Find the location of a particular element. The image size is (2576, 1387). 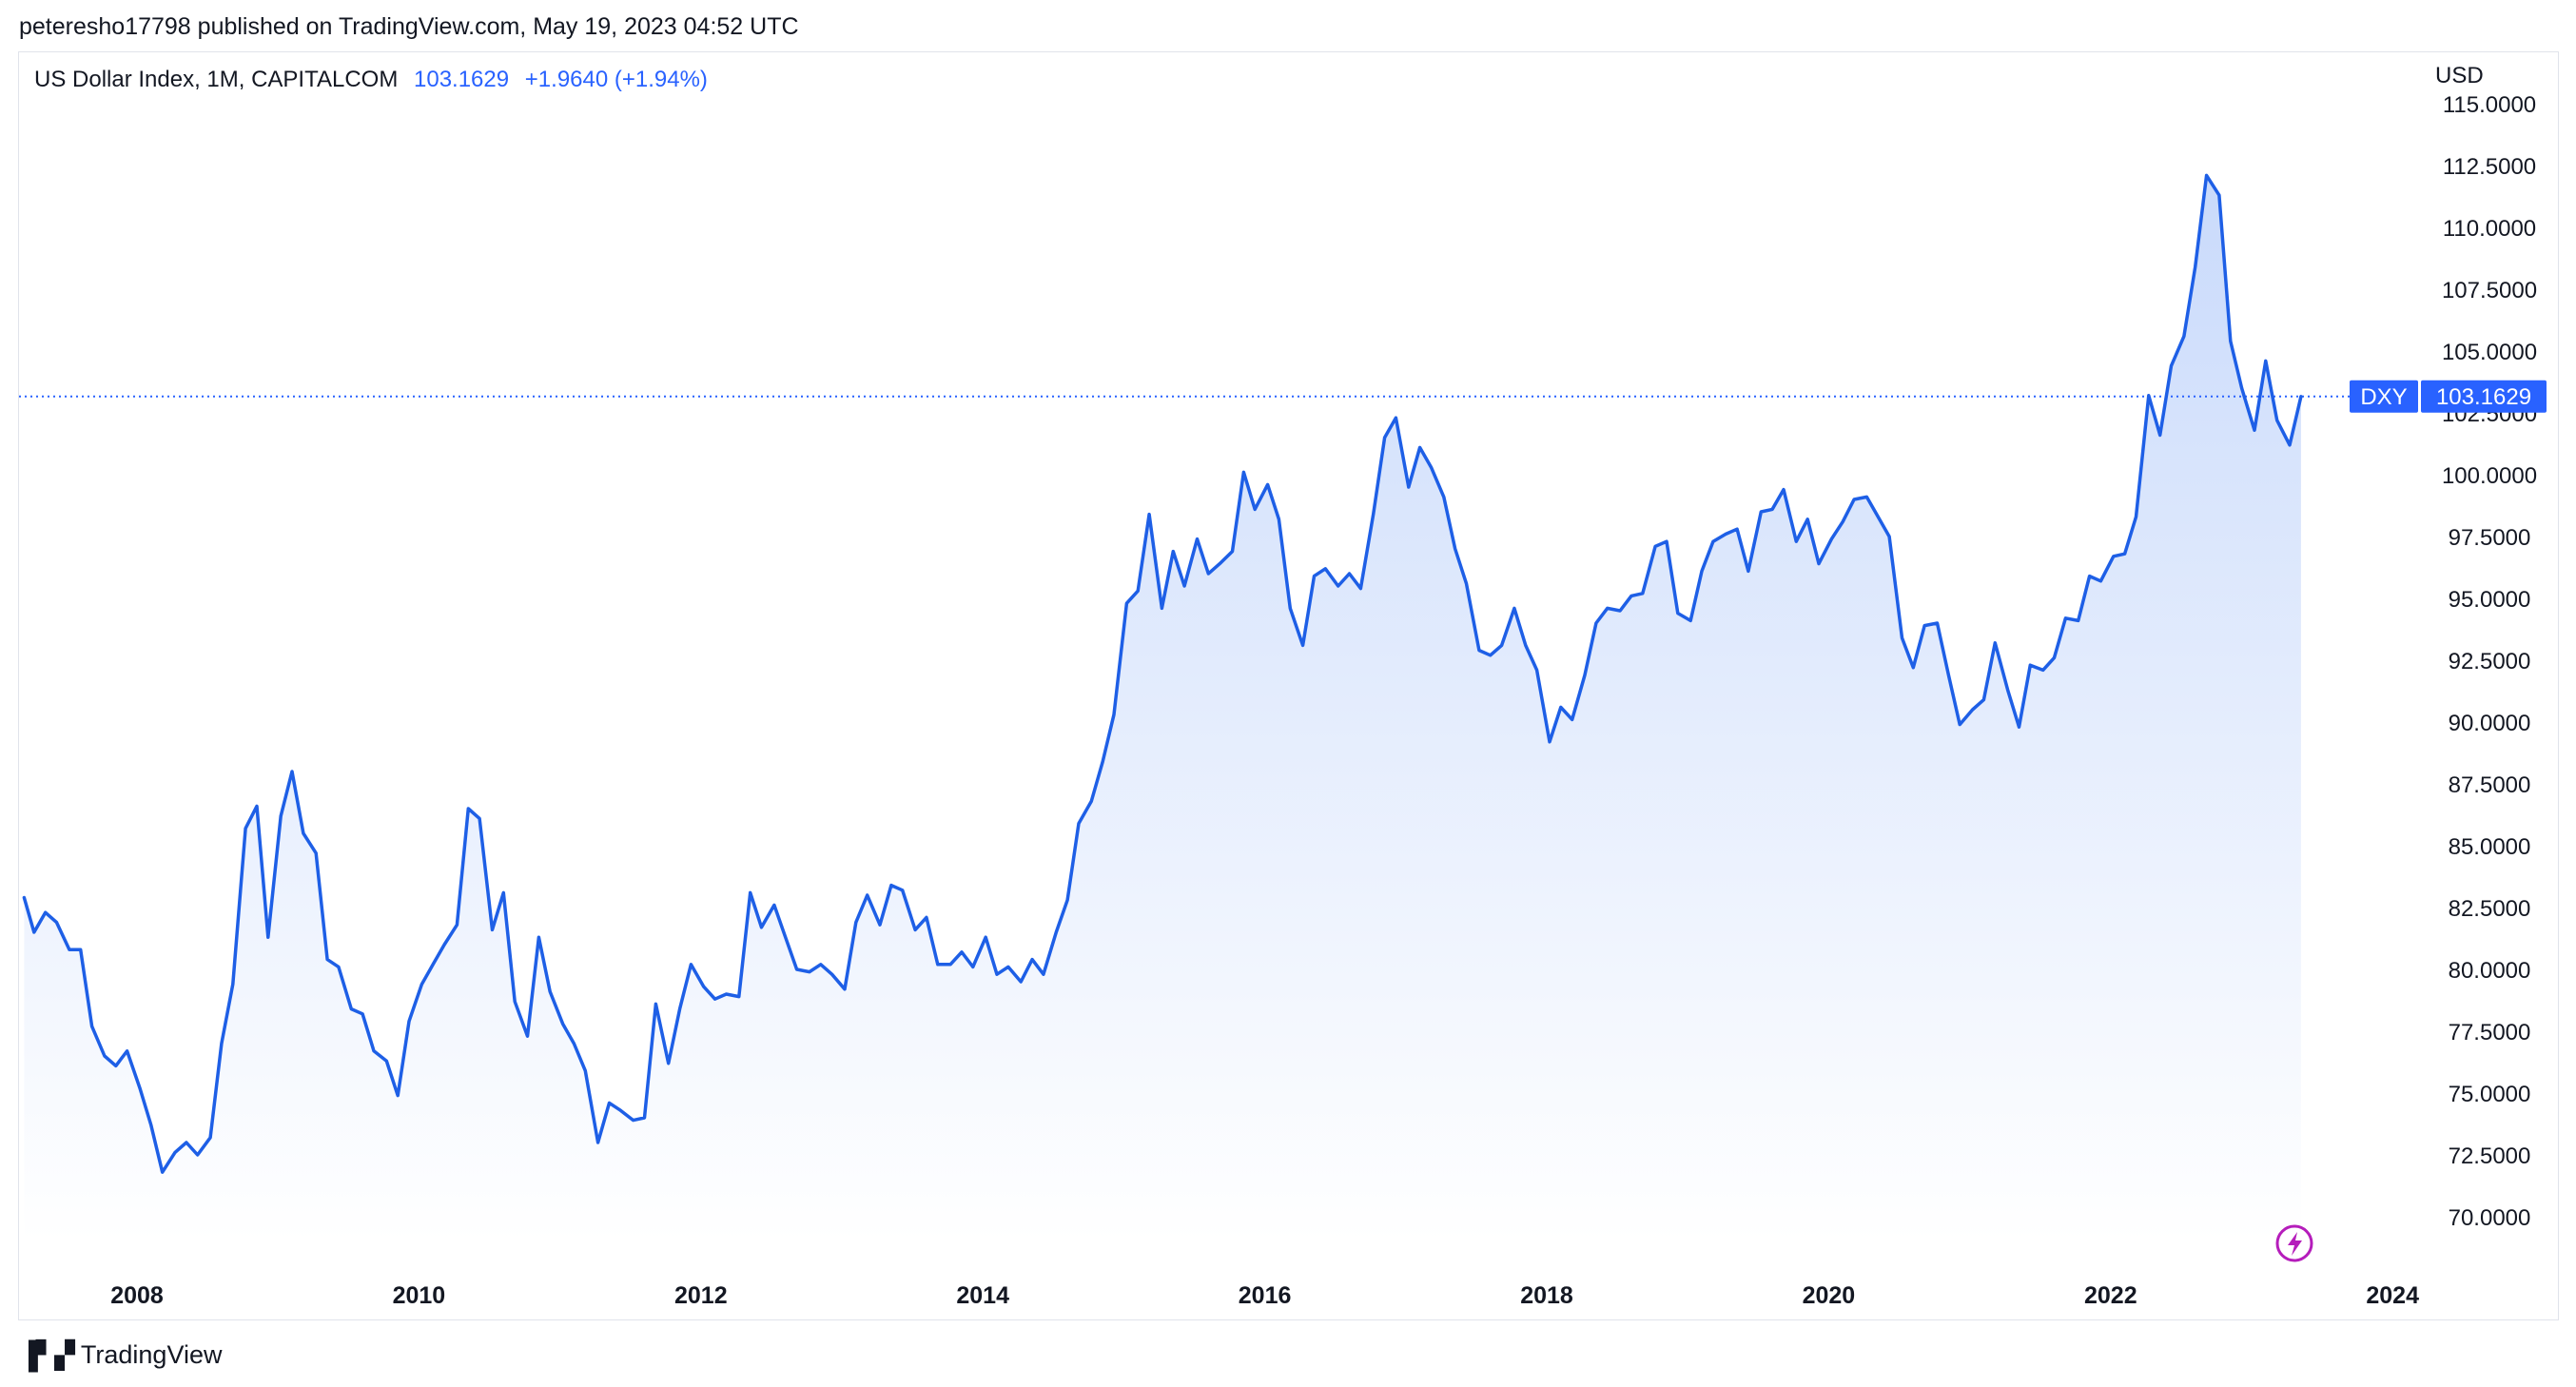

y-tick-label: 90.0000 is located at coordinates (2490, 723).